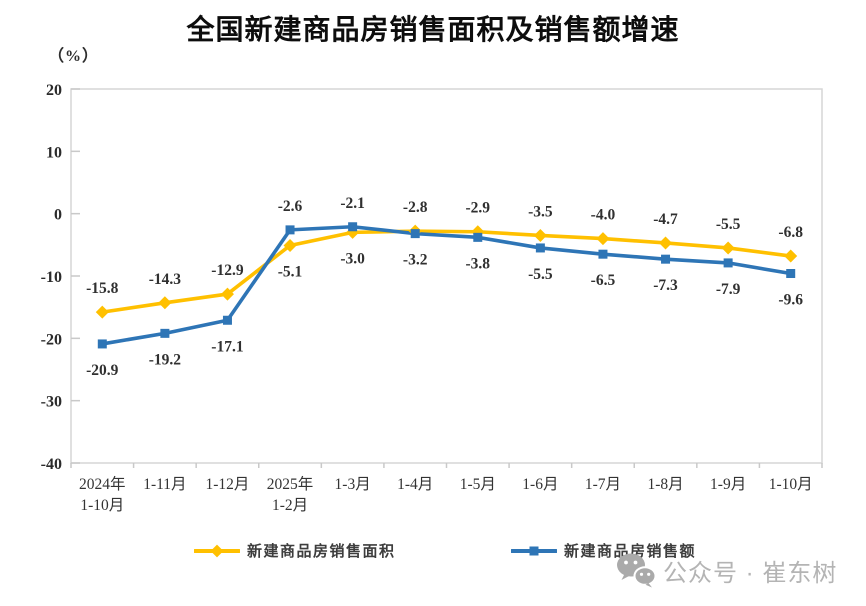 This screenshot has height=606, width=866. I want to click on svg-text: -6.5, so click(603, 280).